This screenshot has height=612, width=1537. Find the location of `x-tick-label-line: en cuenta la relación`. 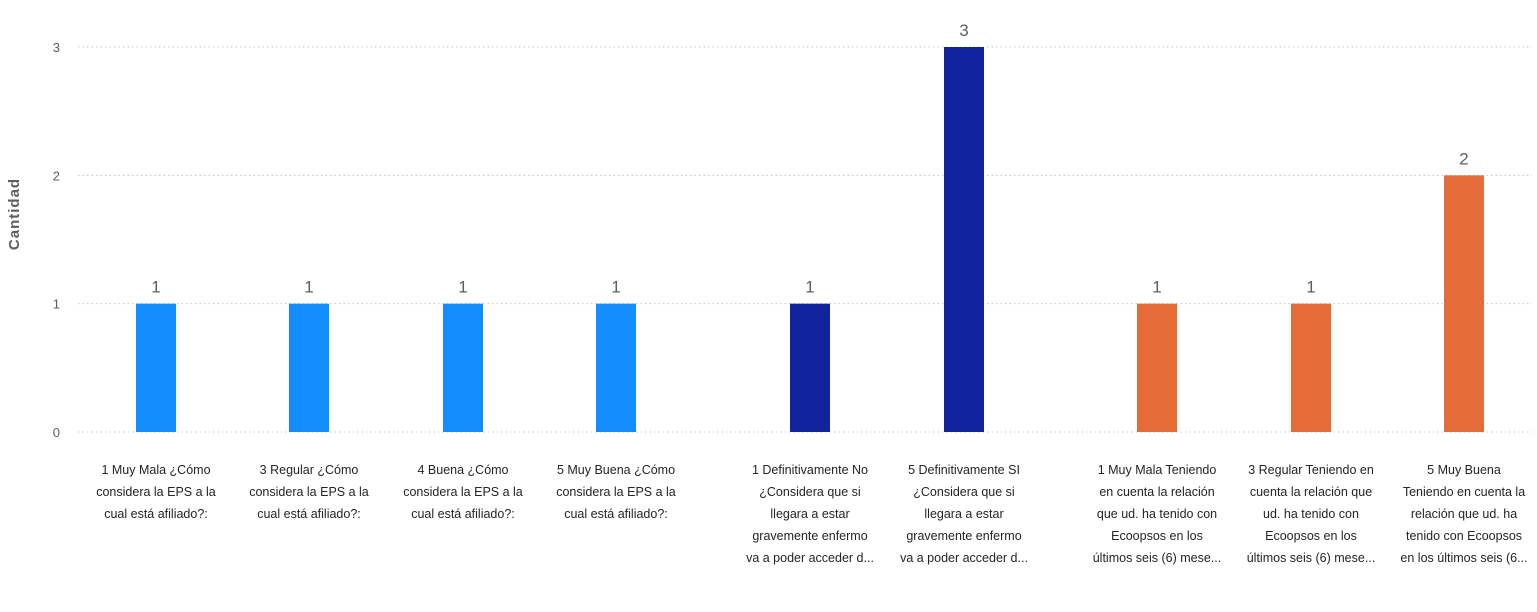

x-tick-label-line: en cuenta la relación is located at coordinates (1156, 492).